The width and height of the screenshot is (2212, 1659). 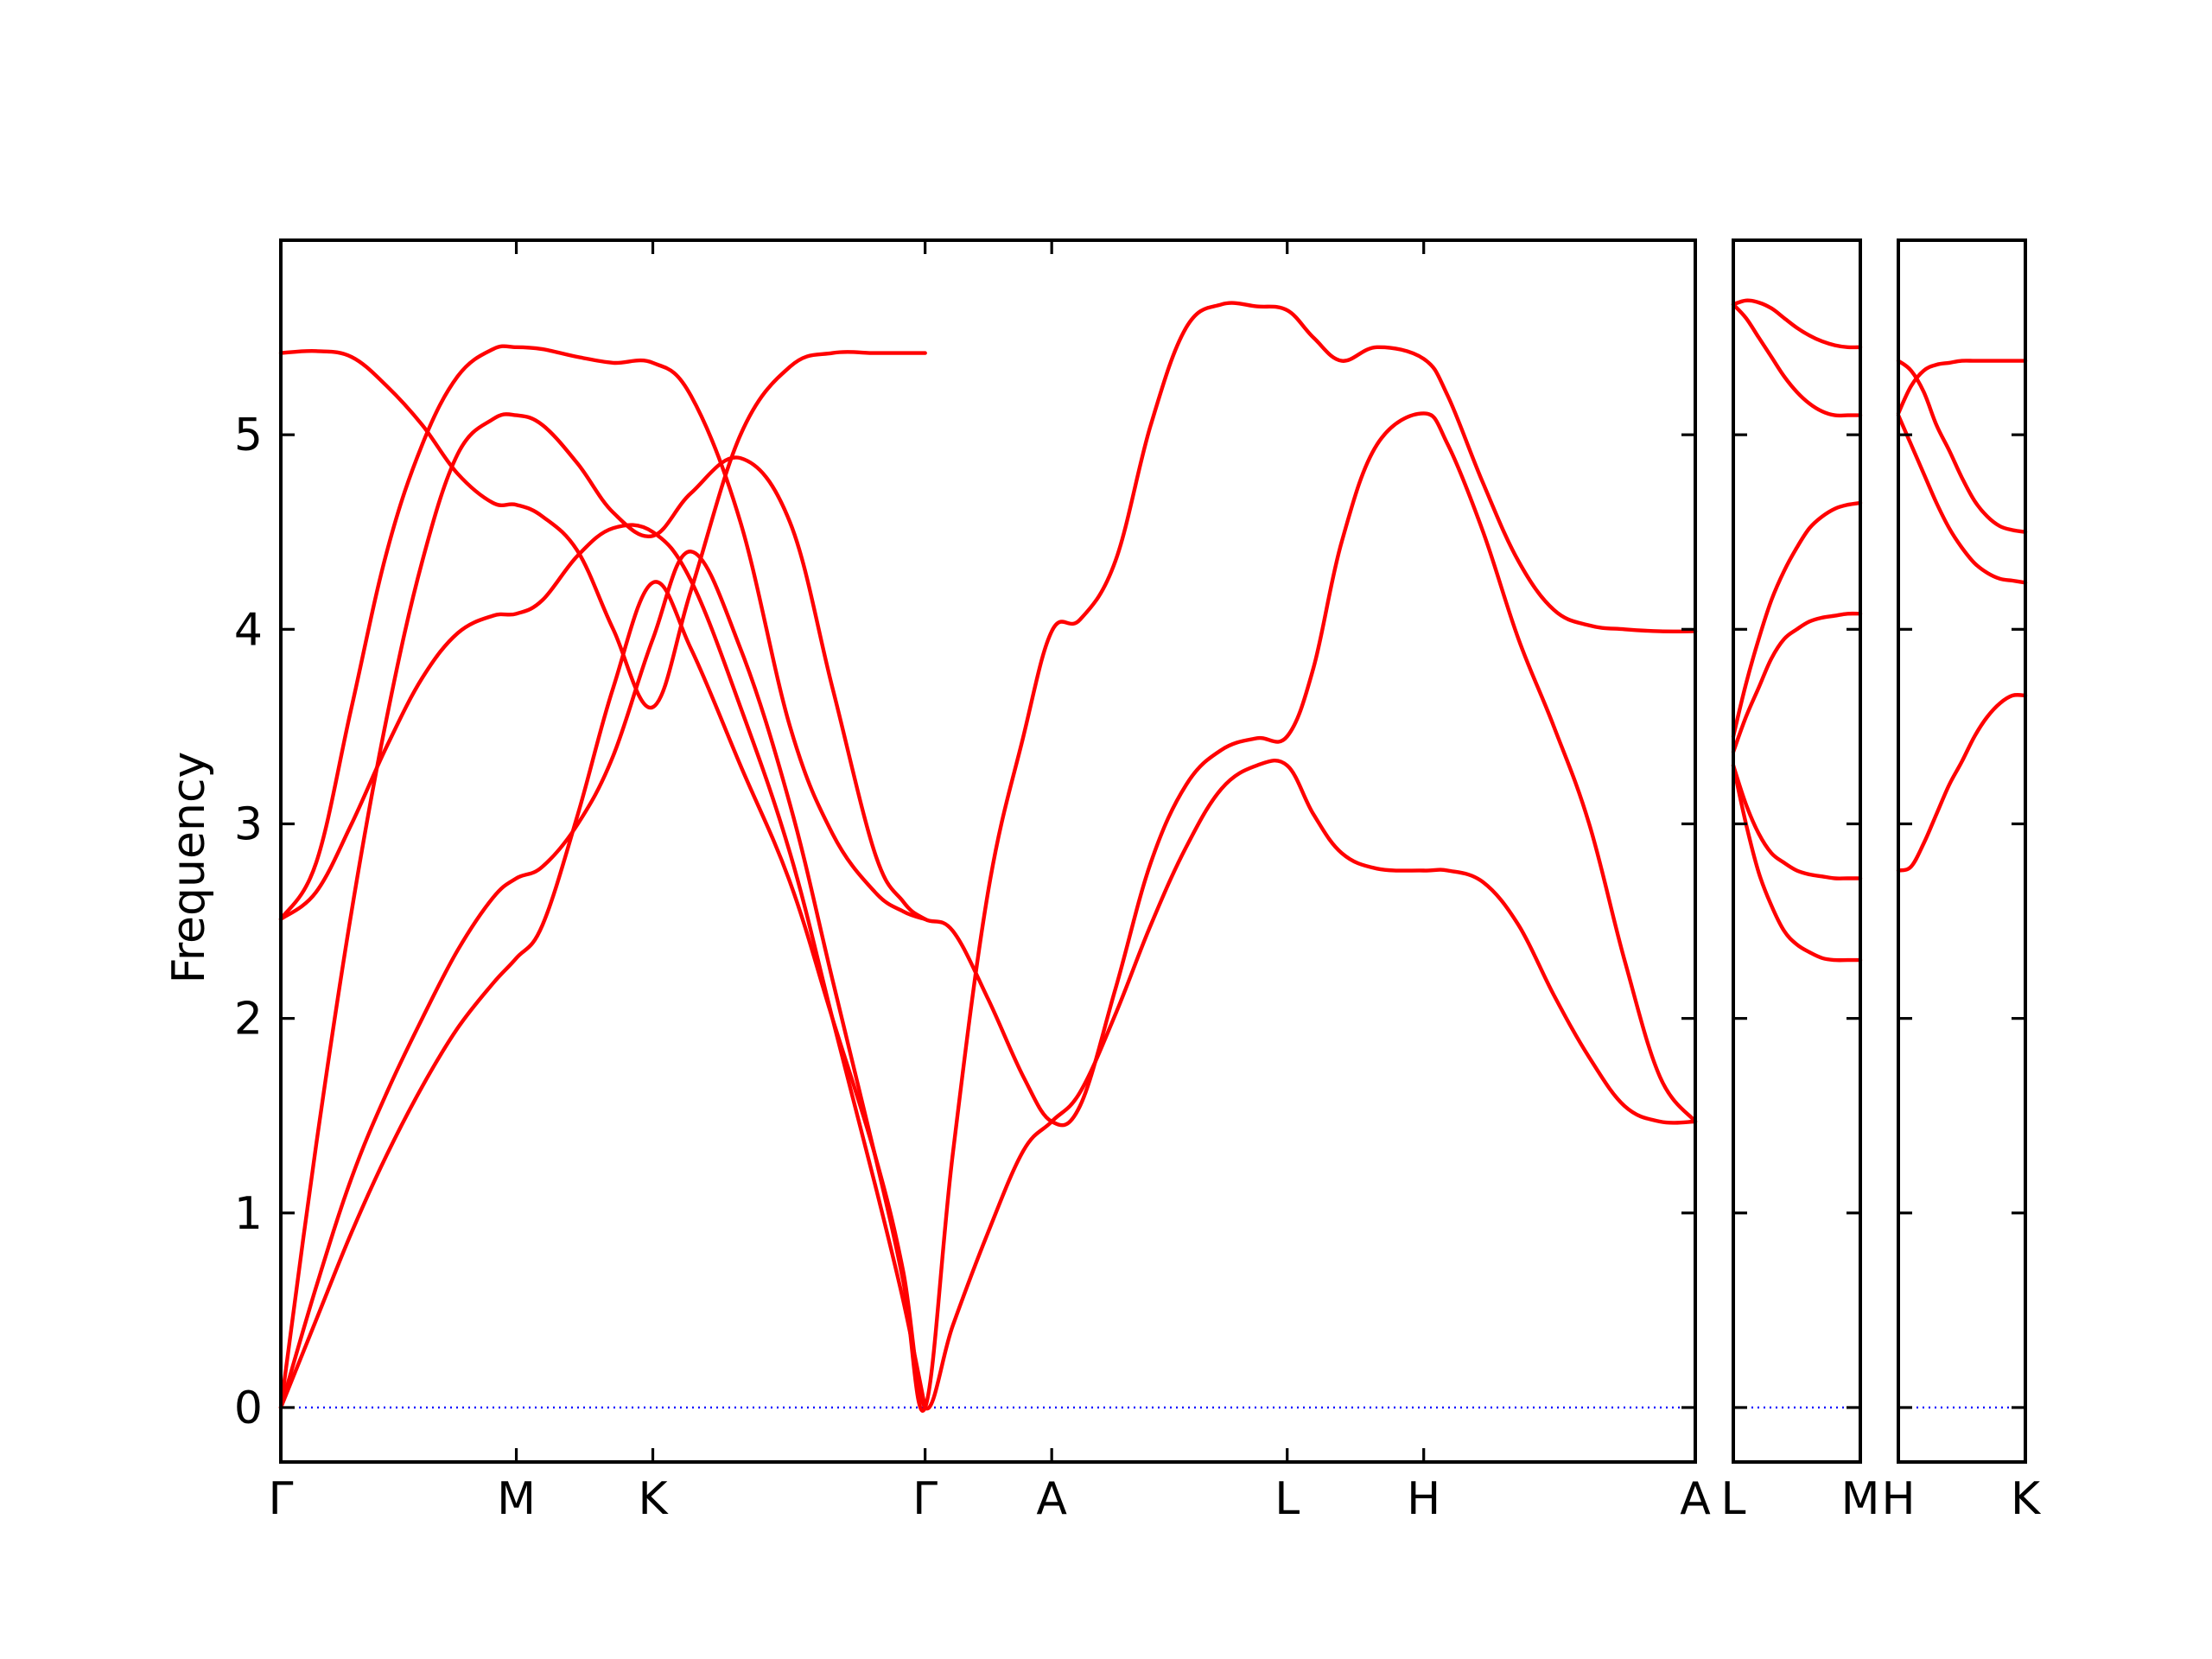 What do you see at coordinates (248, 435) in the screenshot?
I see `y-tick-label: 5` at bounding box center [248, 435].